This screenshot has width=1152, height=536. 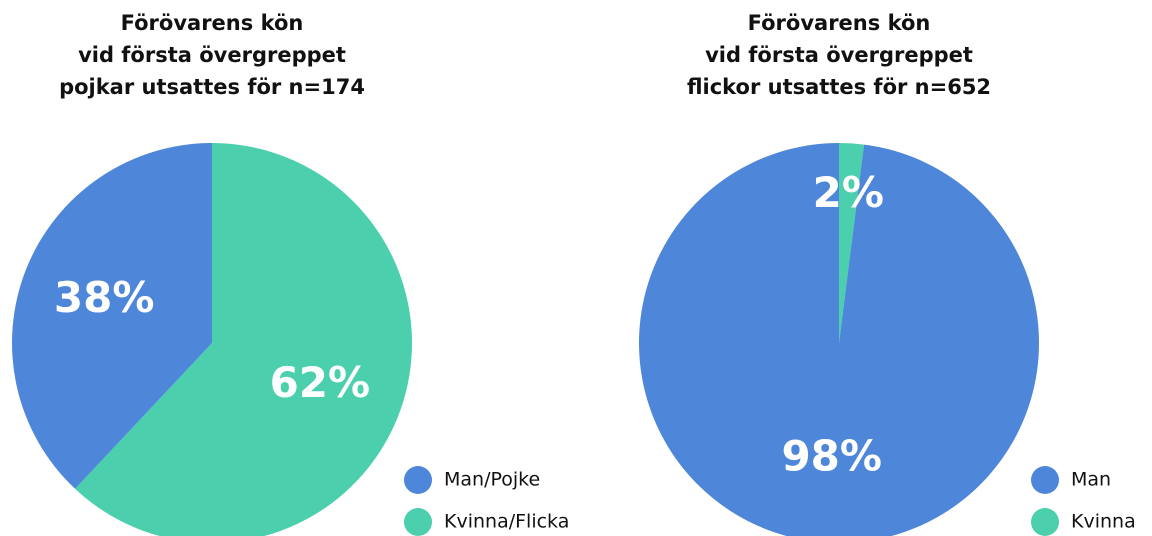 I want to click on data-label: 38%, so click(x=104, y=297).